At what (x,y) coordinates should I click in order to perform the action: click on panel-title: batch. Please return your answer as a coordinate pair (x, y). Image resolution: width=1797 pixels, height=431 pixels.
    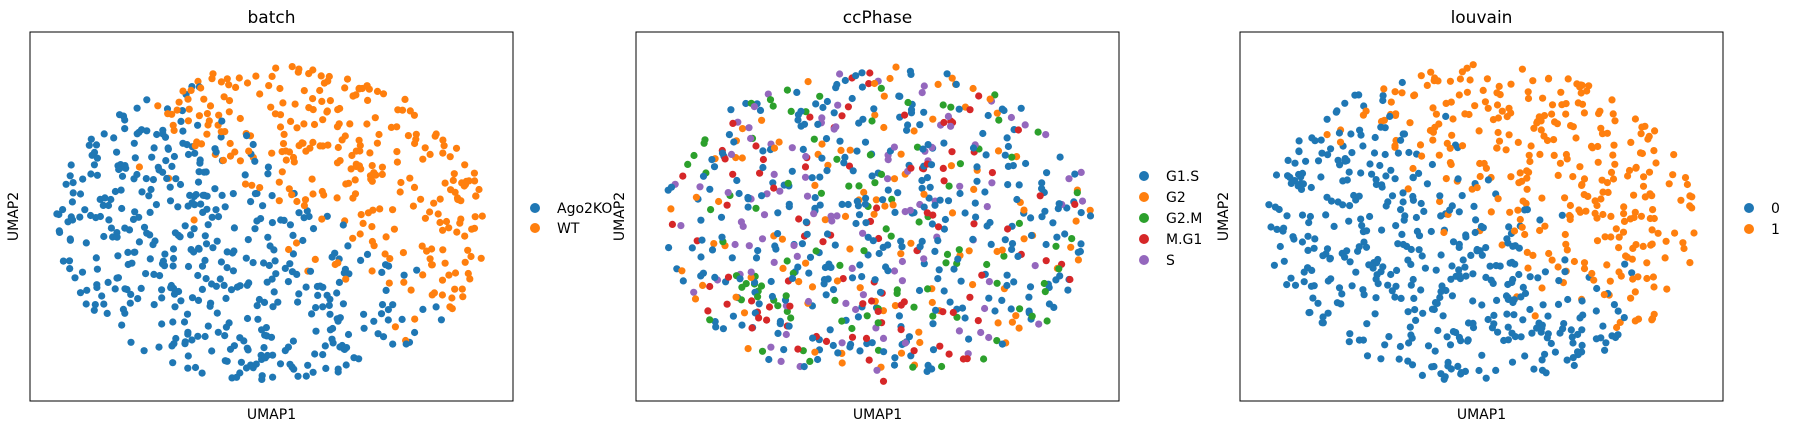
    Looking at the image, I should click on (272, 18).